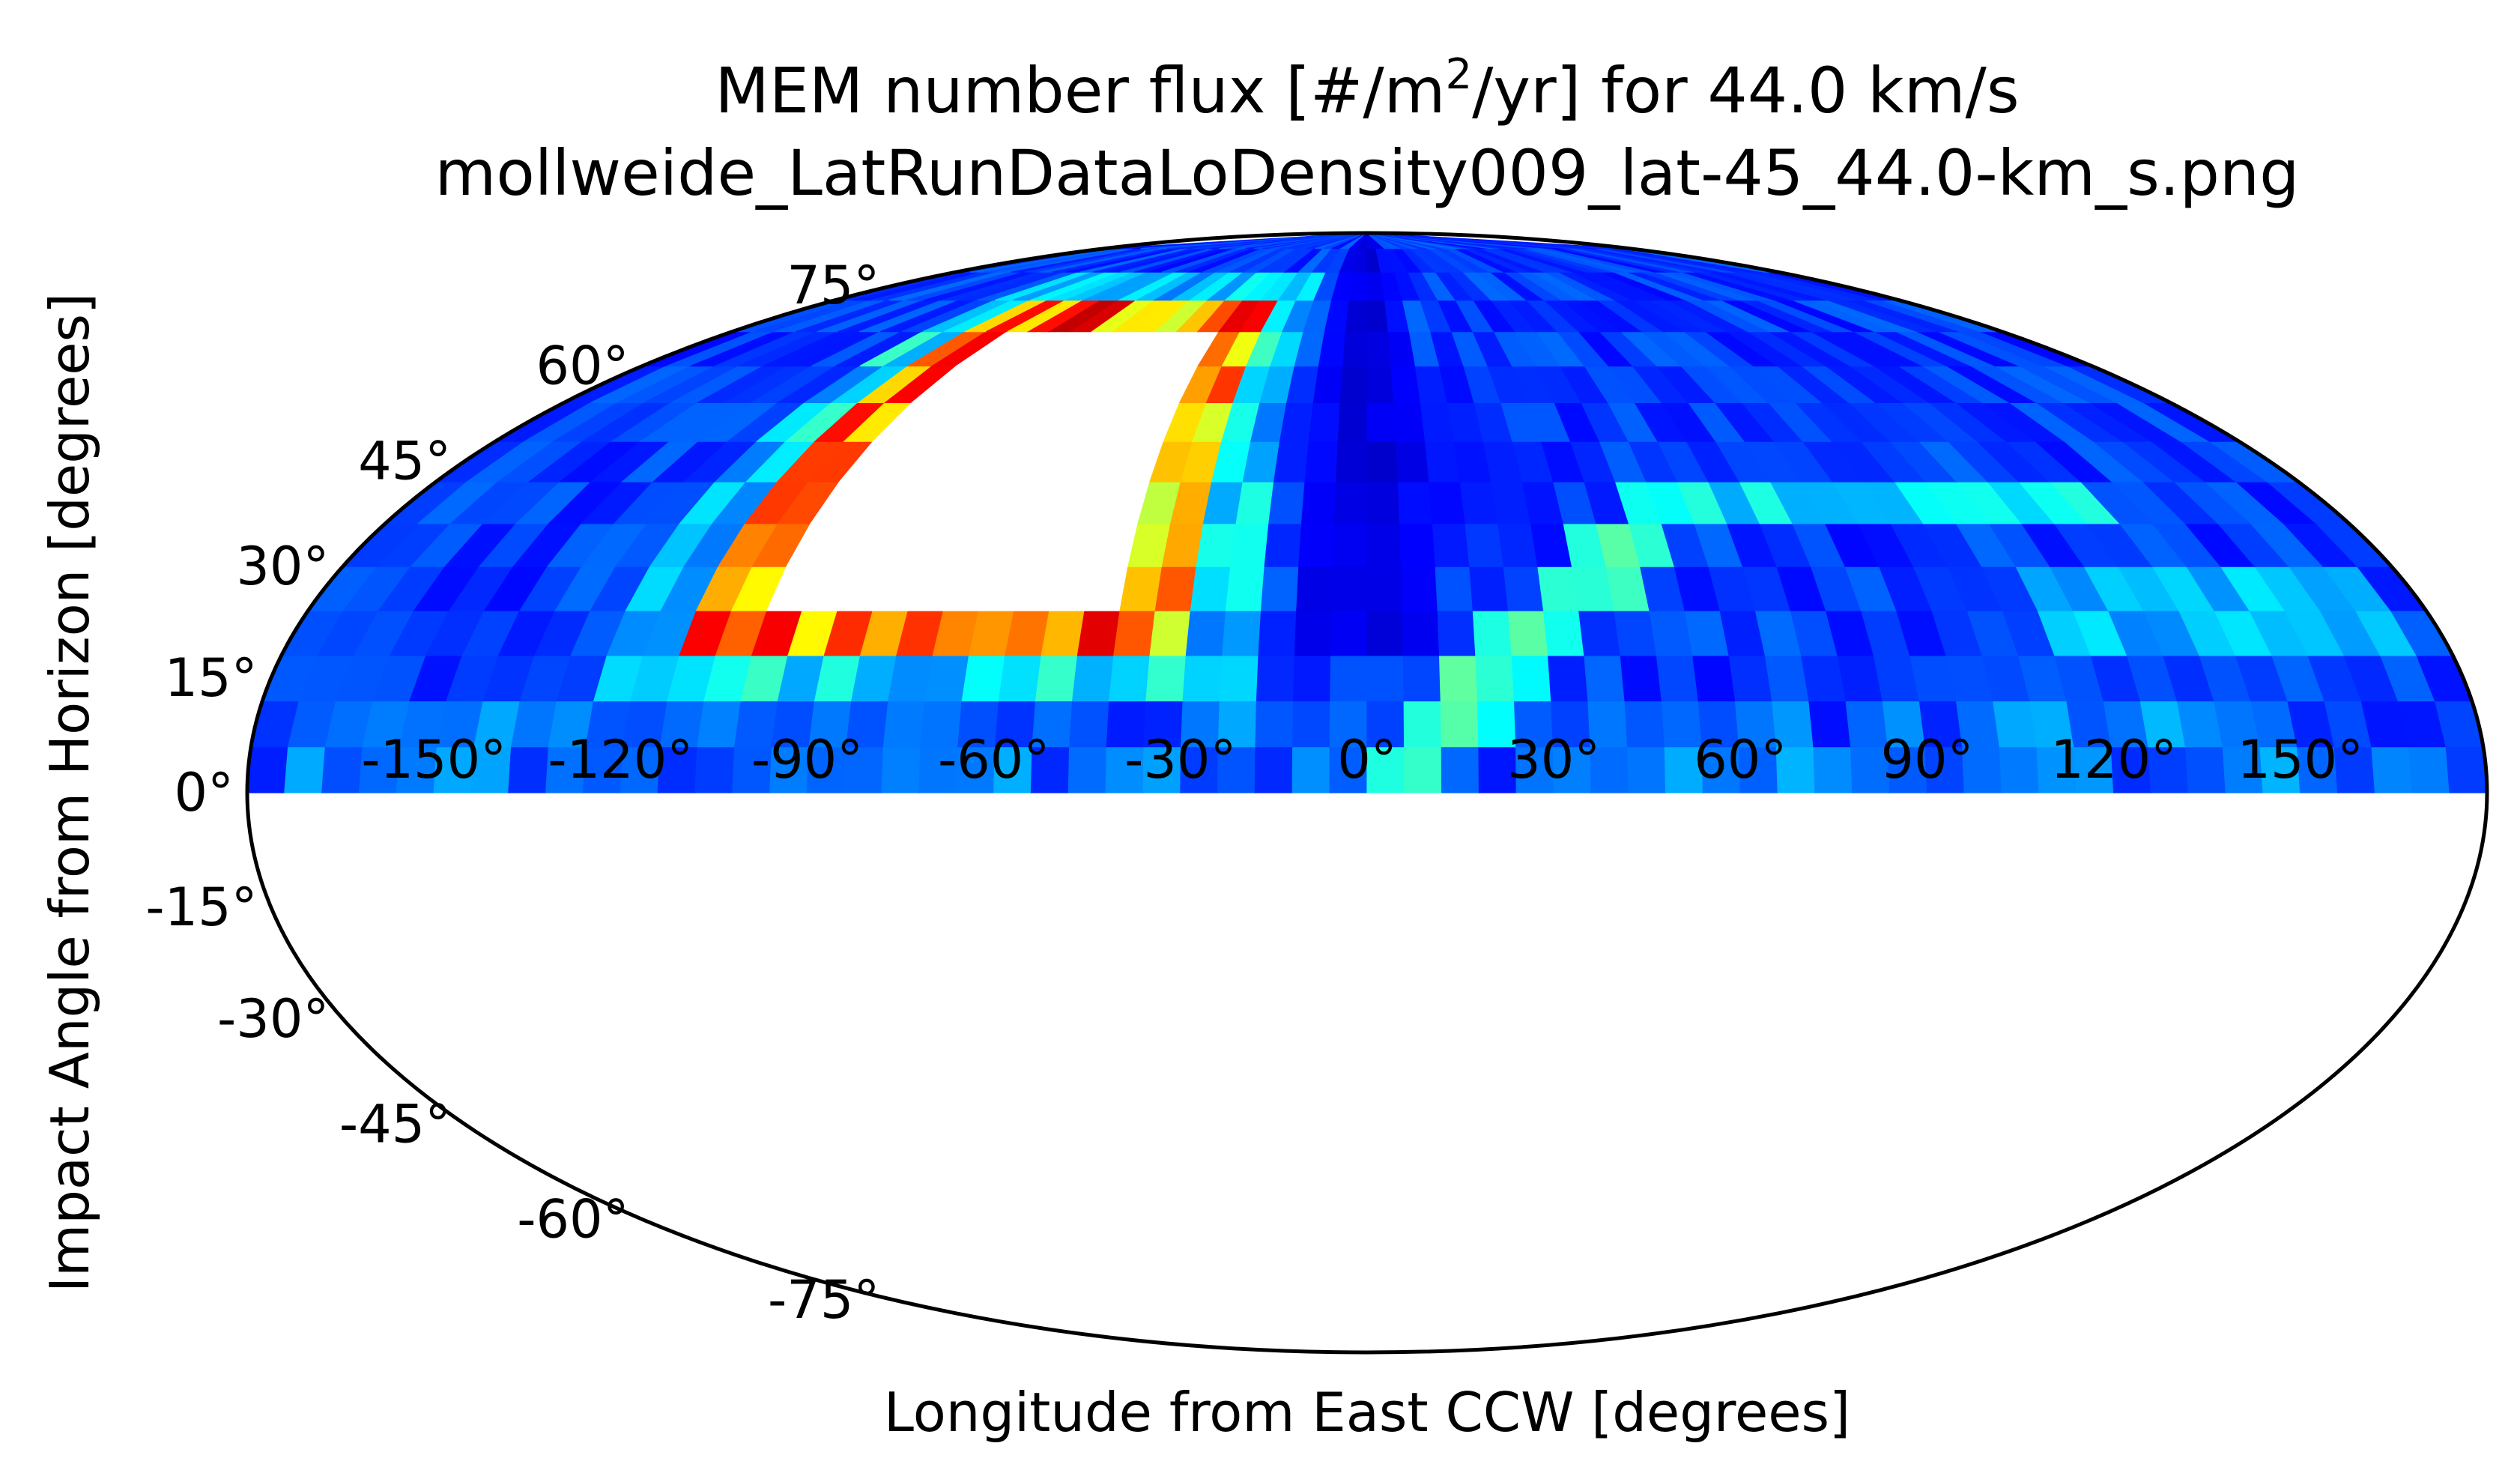 The height and width of the screenshot is (1482, 2520). Describe the element at coordinates (395, 1124) in the screenshot. I see `y-tick-label: -45°` at that location.